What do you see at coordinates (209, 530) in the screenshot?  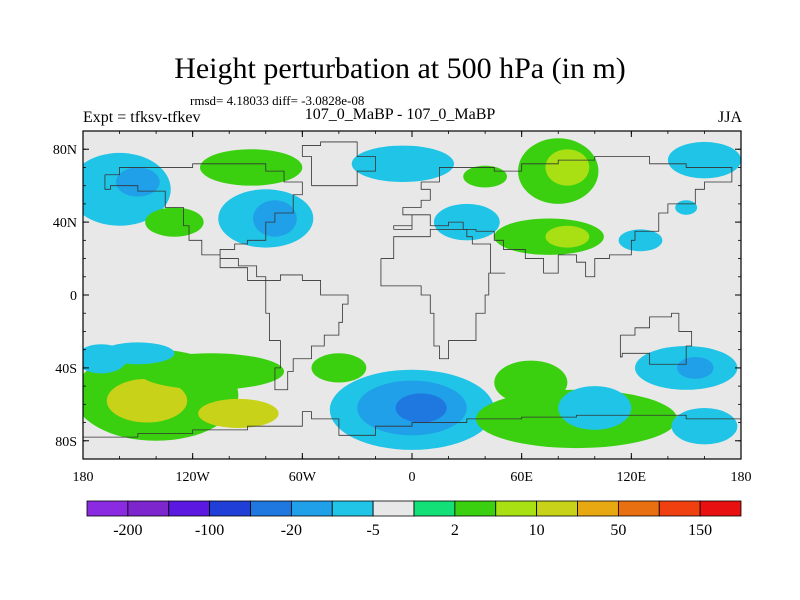 I see `colorbar-label: -100` at bounding box center [209, 530].